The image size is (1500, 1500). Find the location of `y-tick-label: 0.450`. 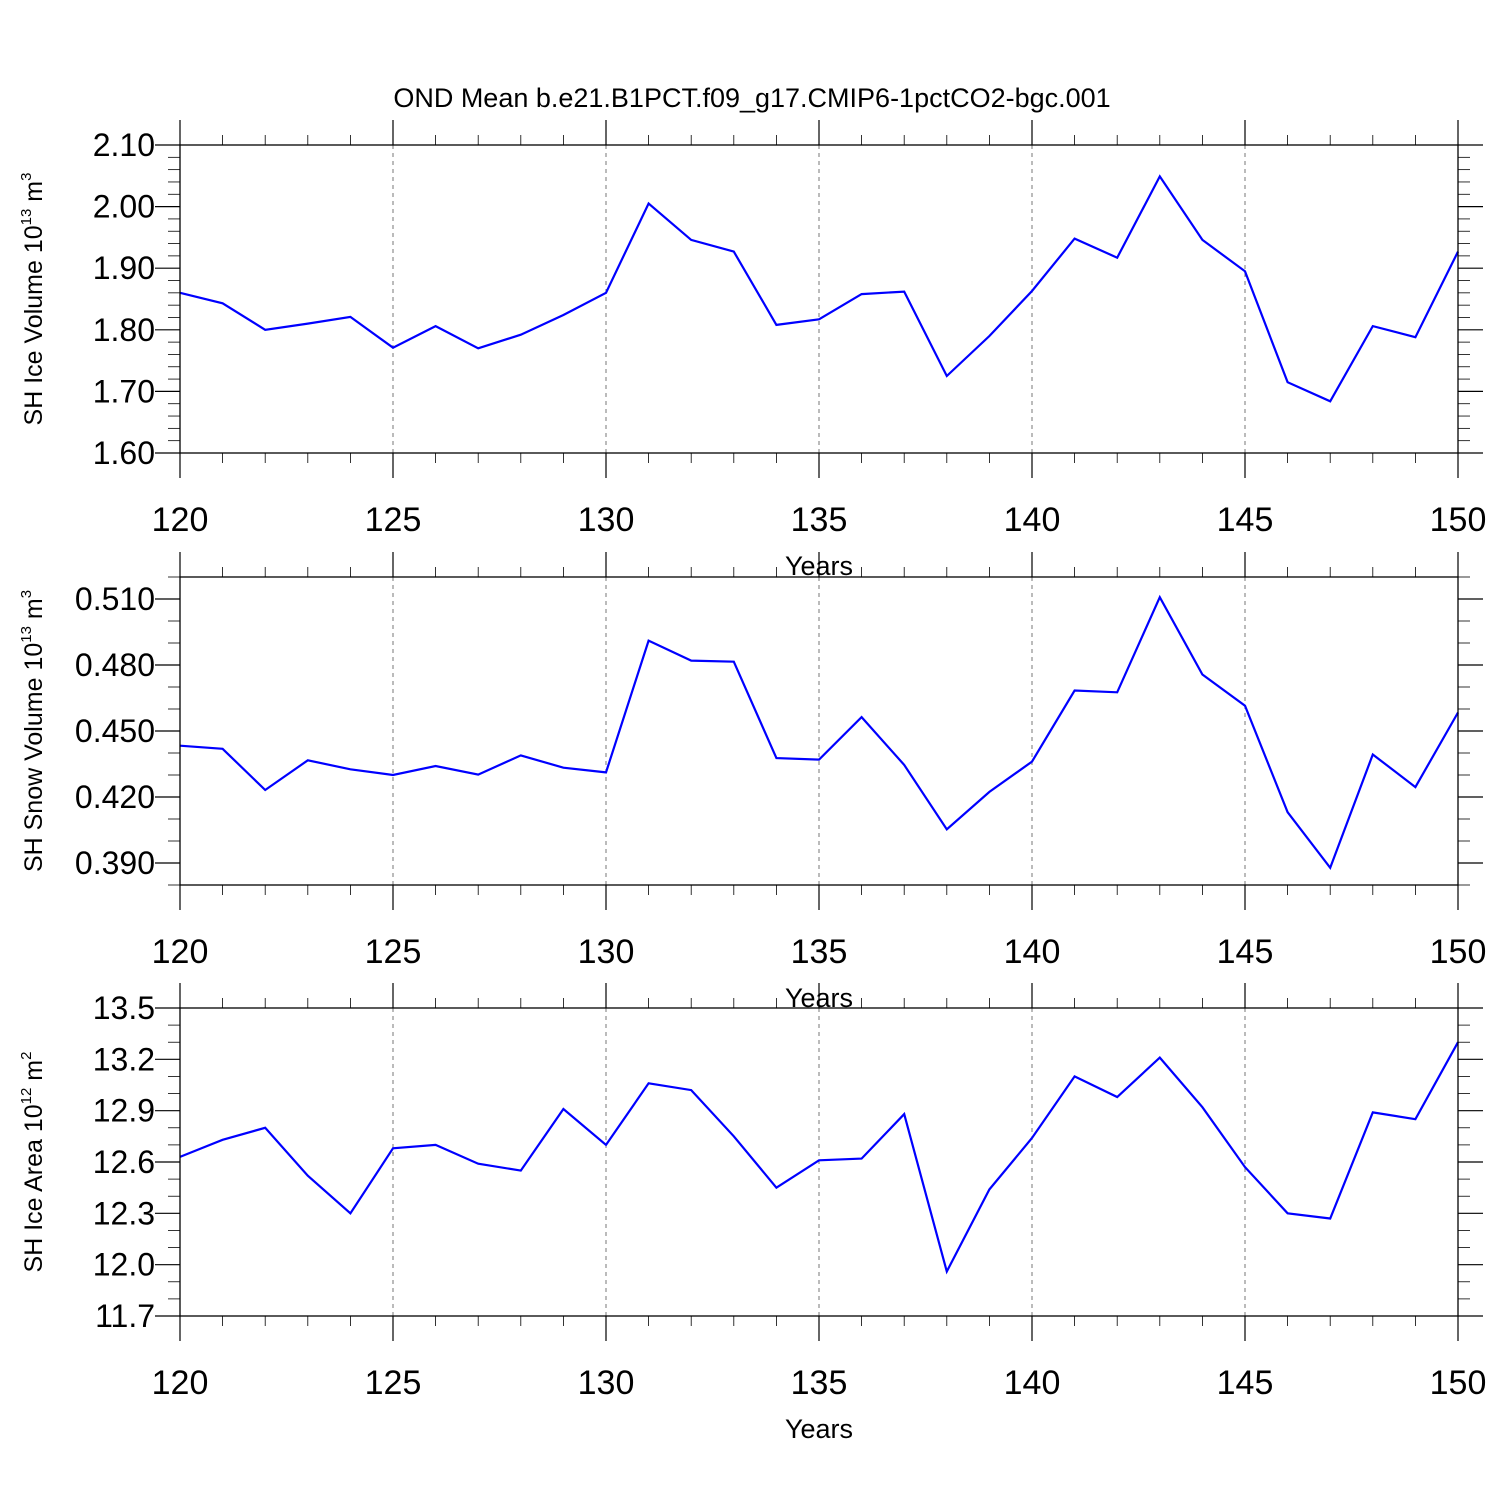

y-tick-label: 0.450 is located at coordinates (115, 731).